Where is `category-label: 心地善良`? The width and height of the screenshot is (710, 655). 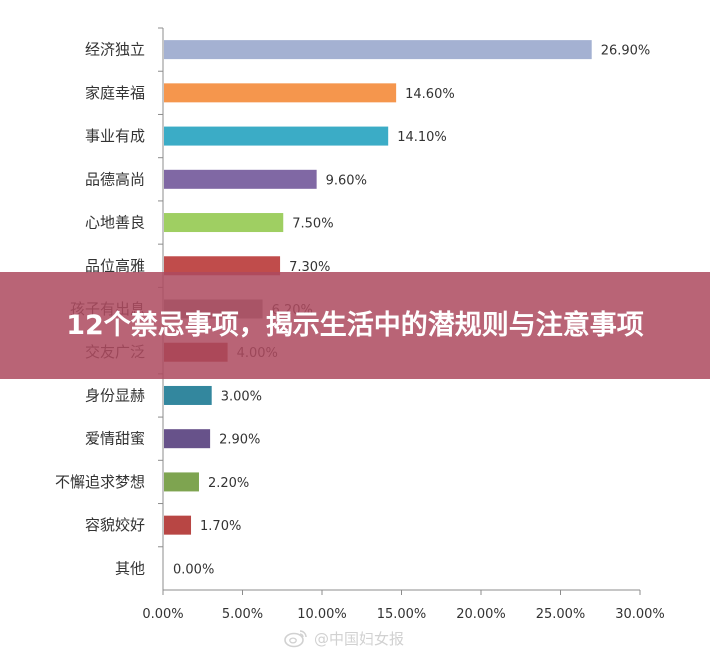
category-label: 心地善良 is located at coordinates (115, 223).